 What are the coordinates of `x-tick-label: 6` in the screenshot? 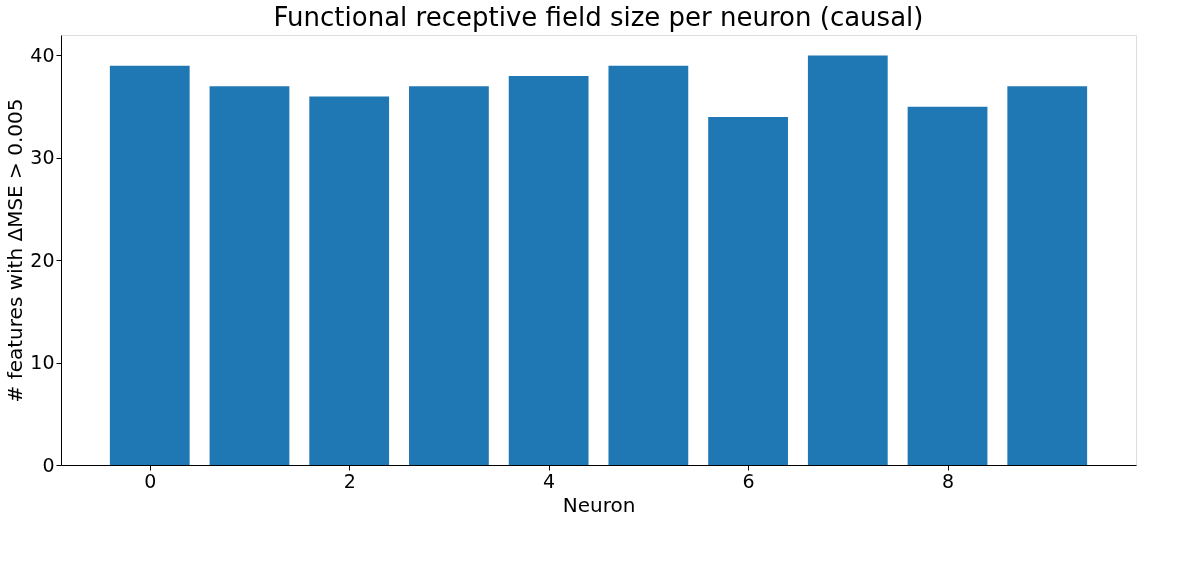 It's located at (748, 480).